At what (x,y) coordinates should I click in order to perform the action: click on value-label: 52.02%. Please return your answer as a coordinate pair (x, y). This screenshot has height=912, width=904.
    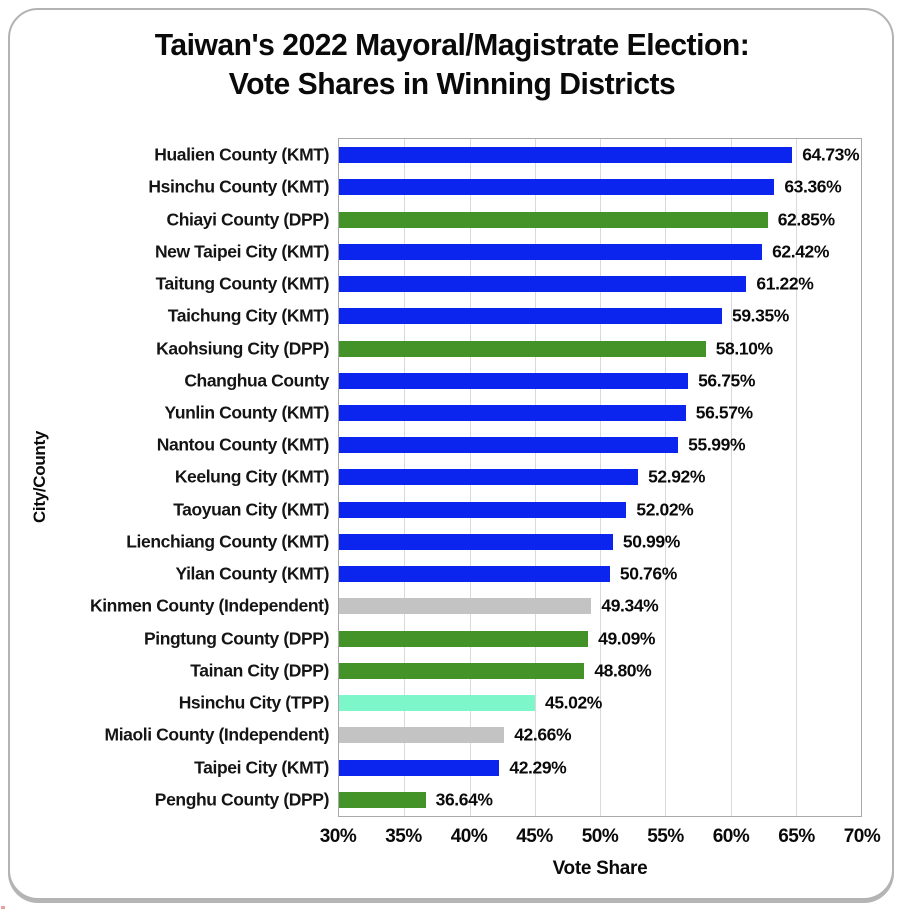
    Looking at the image, I should click on (665, 509).